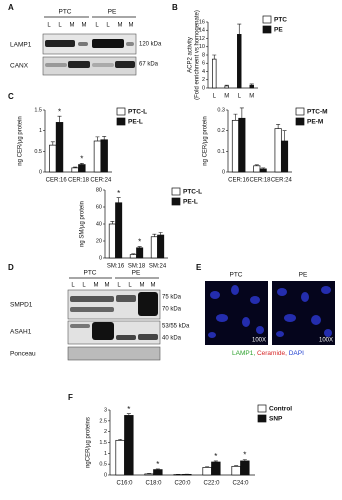  Describe the element at coordinates (202, 47) in the screenshot. I see `y-tick-label: 10` at that location.